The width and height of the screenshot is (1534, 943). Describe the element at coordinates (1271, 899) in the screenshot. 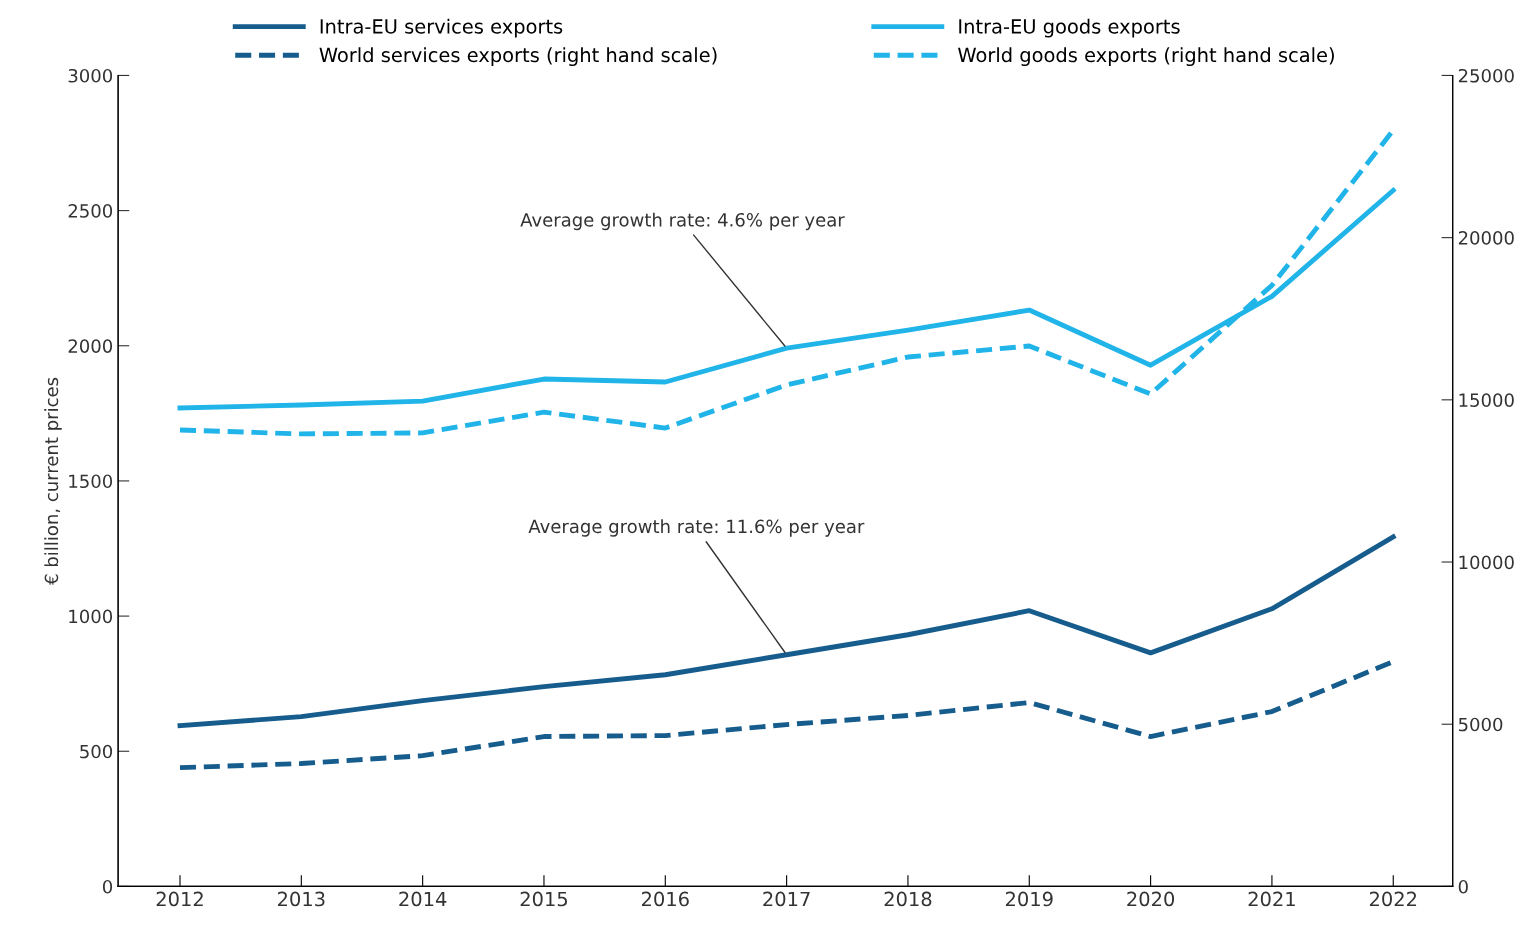

I see `x-tick-label: 2021` at that location.